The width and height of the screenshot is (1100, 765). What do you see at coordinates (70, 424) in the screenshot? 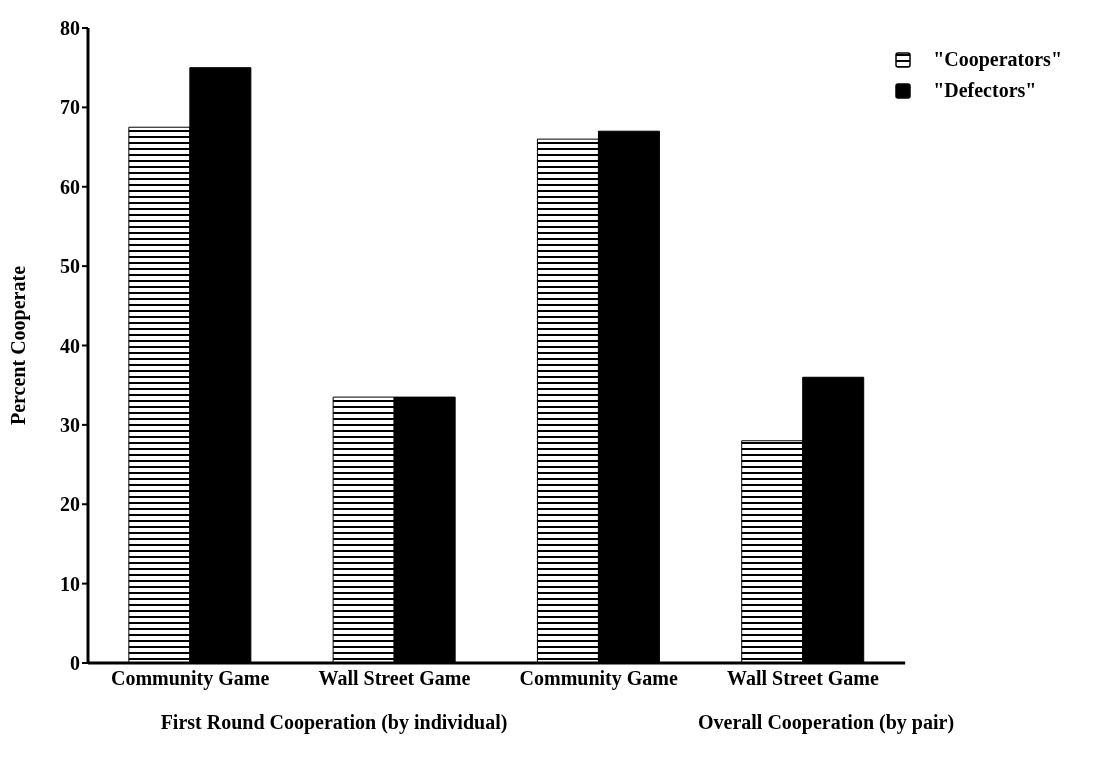
I see `y-tick-label: 30` at bounding box center [70, 424].